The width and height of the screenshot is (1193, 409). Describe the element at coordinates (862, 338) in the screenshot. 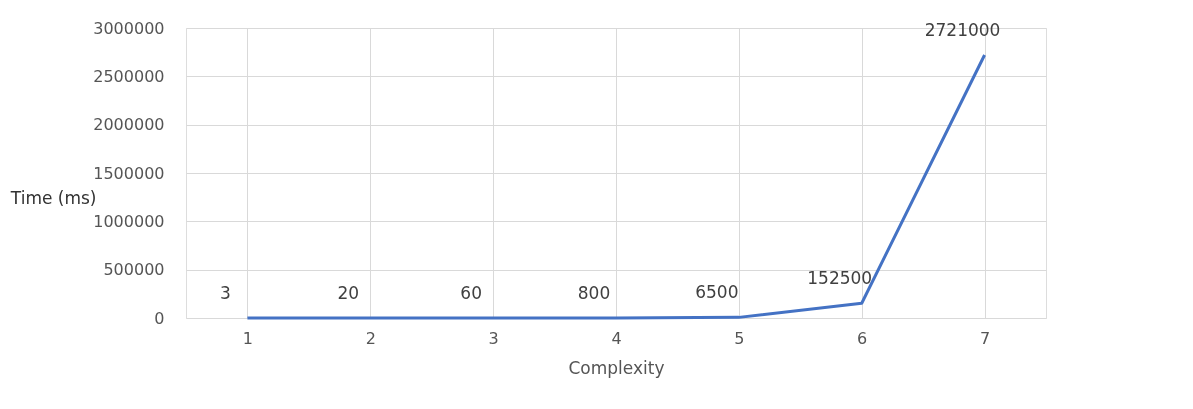

I see `x-tick-label: 6` at that location.